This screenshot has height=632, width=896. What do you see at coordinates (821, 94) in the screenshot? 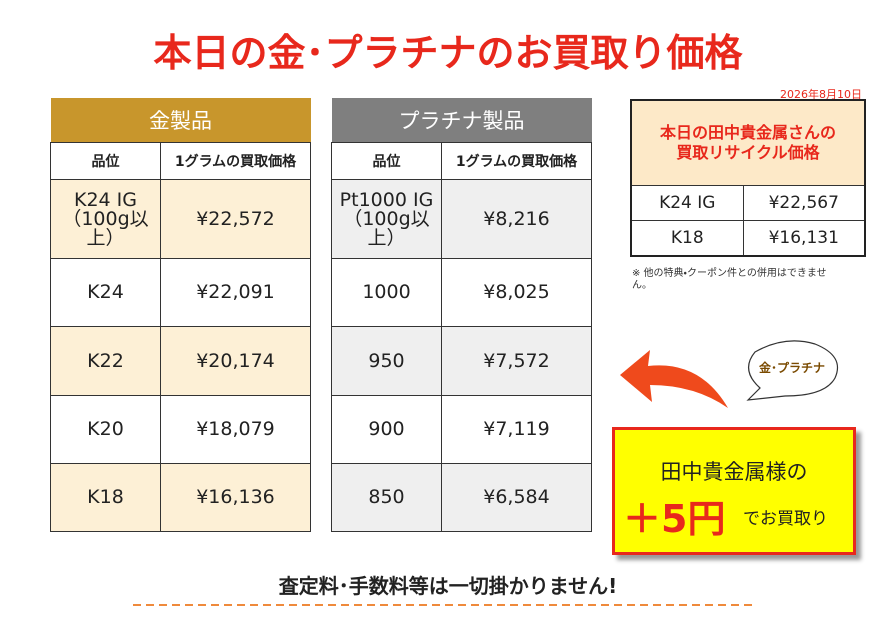
I see `date: 2026年8月10日` at bounding box center [821, 94].